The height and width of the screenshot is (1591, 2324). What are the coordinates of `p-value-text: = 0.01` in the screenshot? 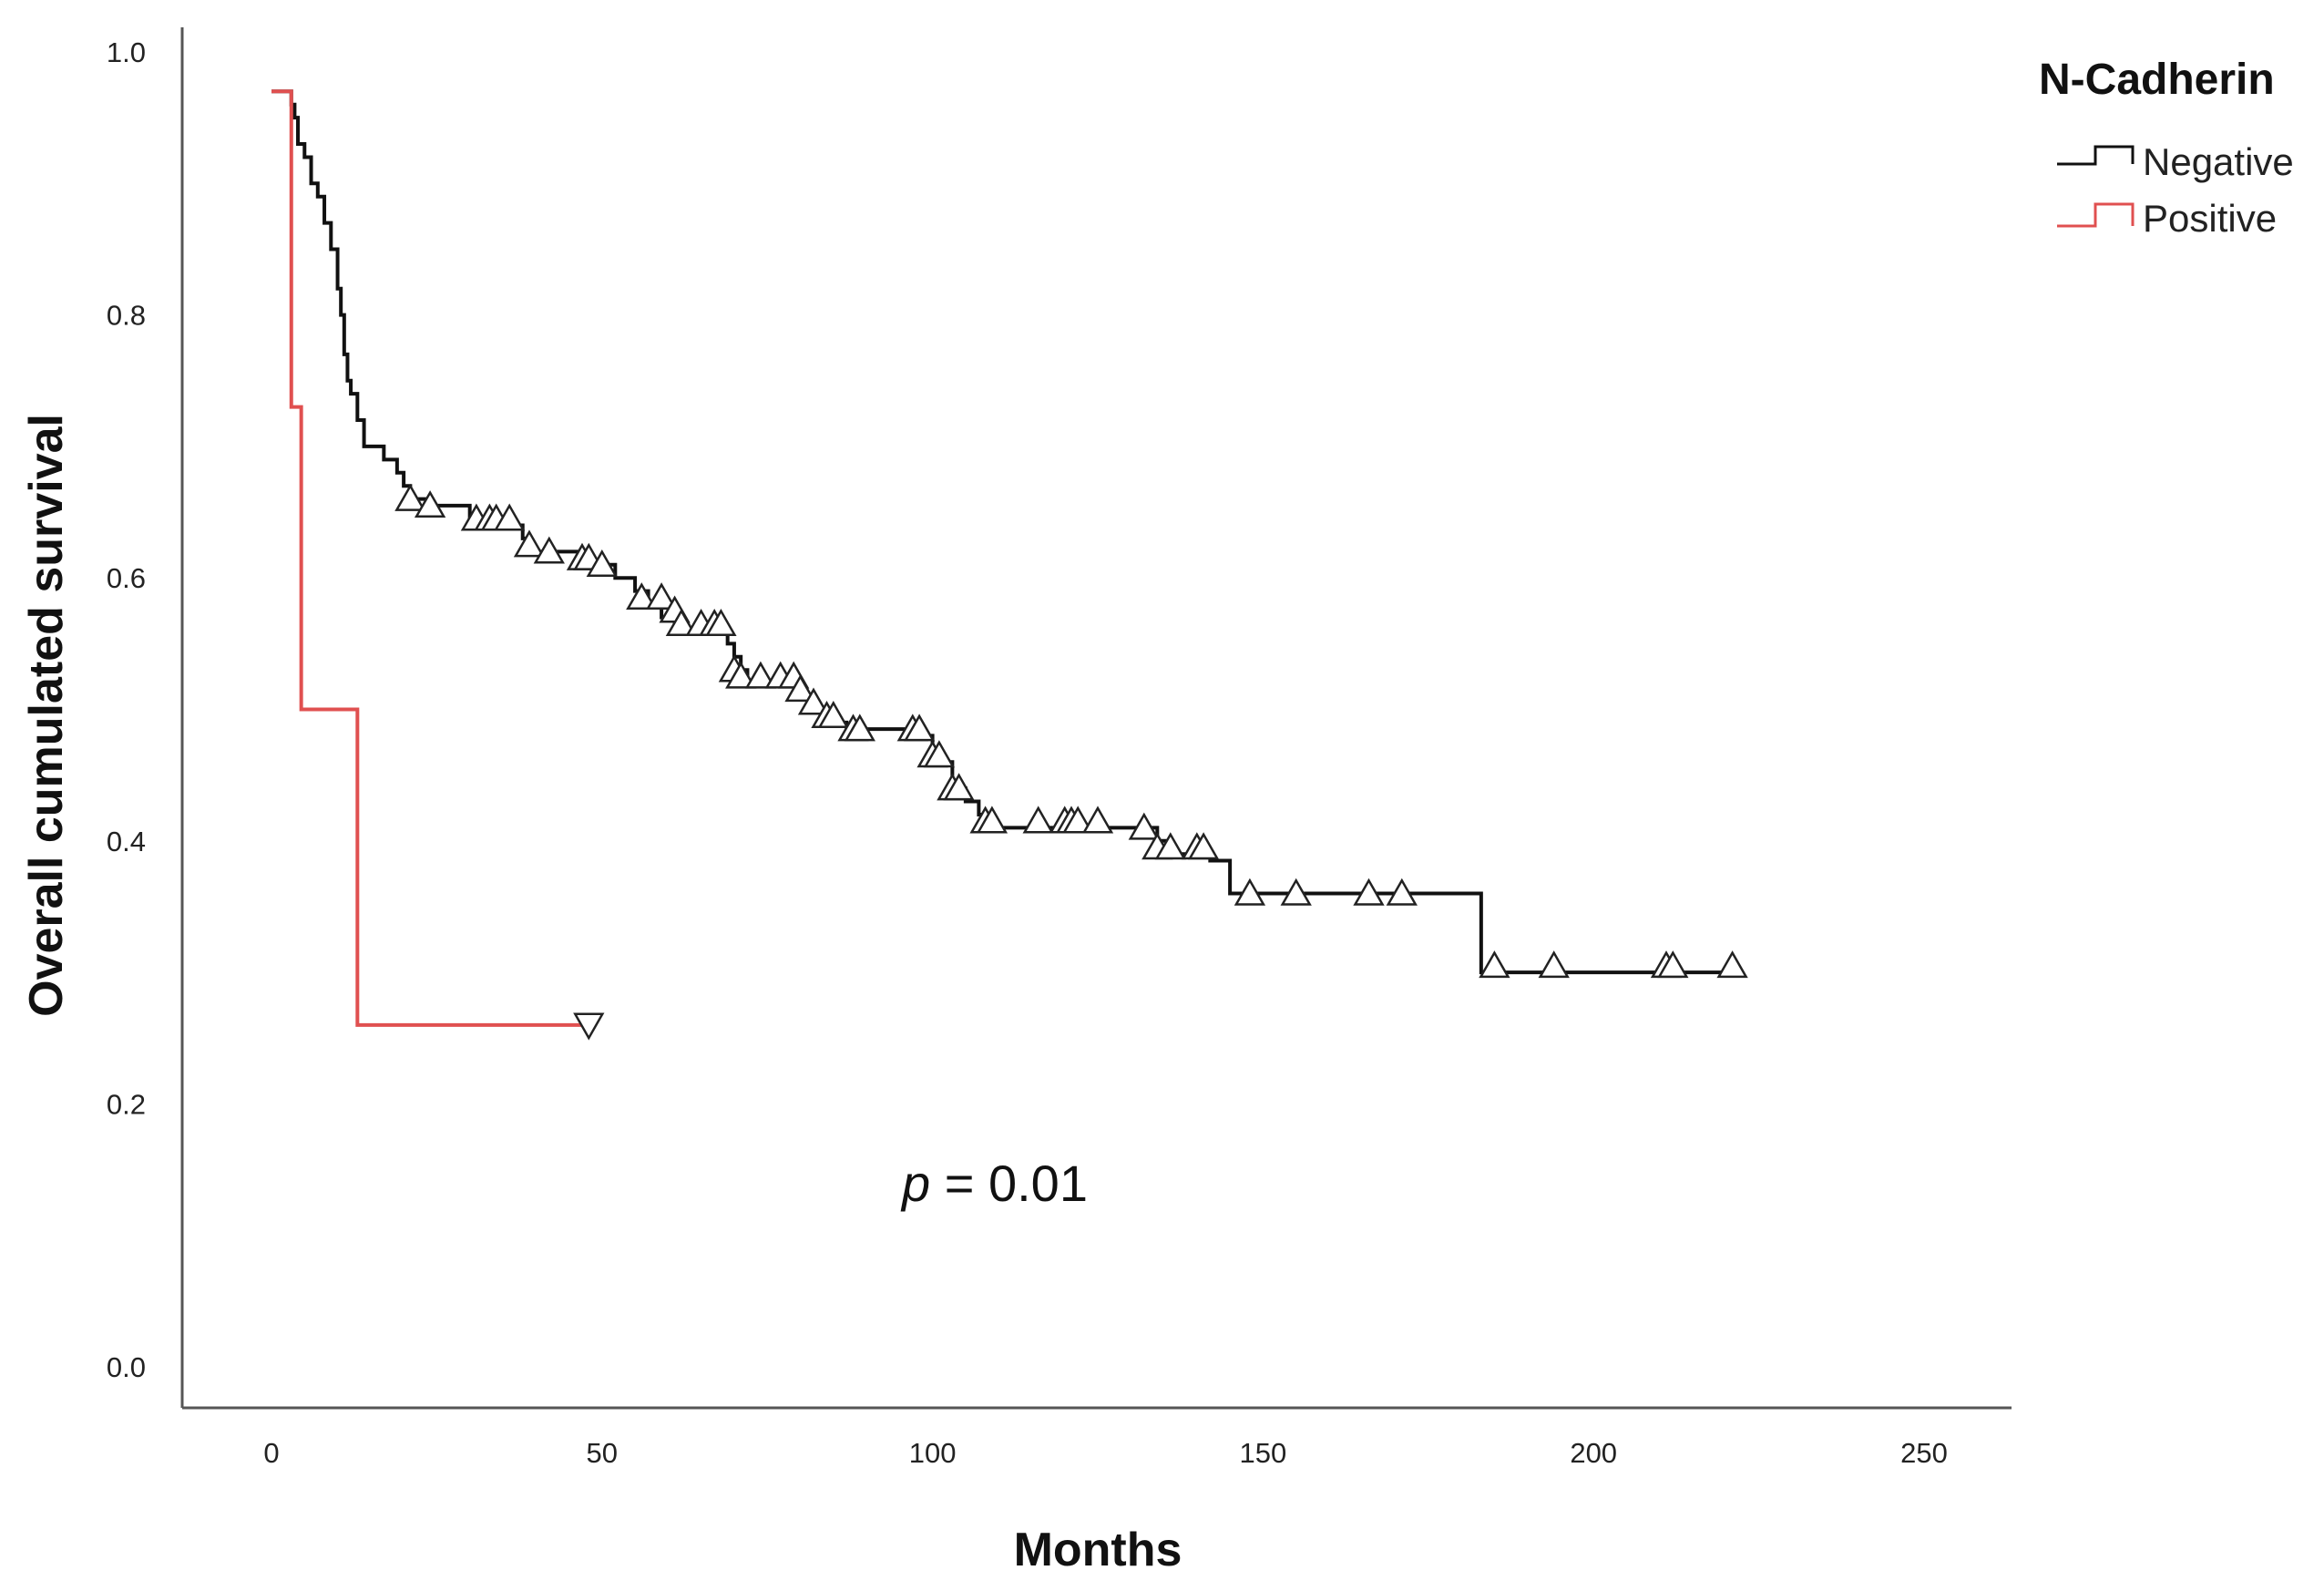 It's located at (1009, 1183).